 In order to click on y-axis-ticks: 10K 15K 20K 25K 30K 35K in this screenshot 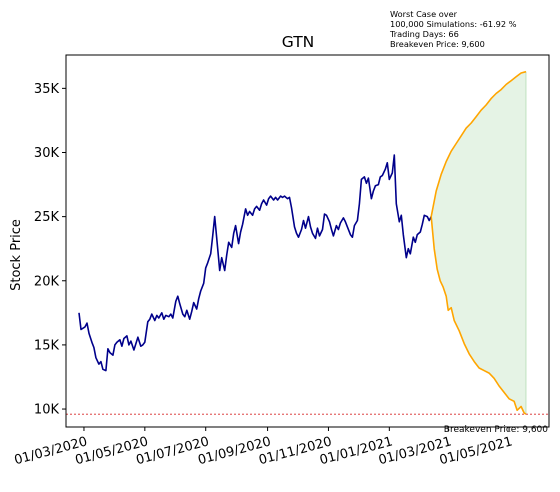, I will do `click(50, 250)`.